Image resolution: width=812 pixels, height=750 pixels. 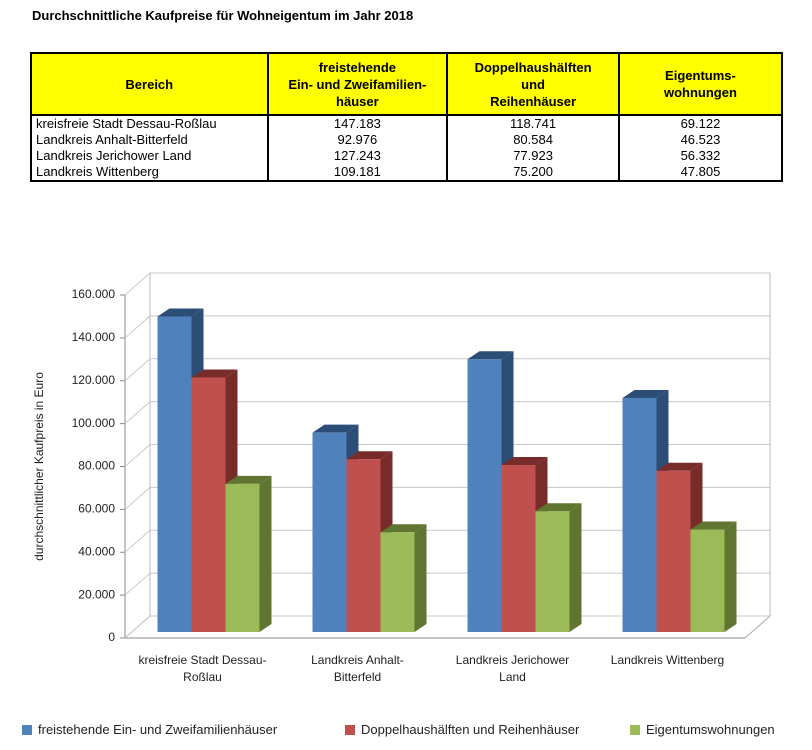 What do you see at coordinates (94, 294) in the screenshot?
I see `y-tick-label: 160.000` at bounding box center [94, 294].